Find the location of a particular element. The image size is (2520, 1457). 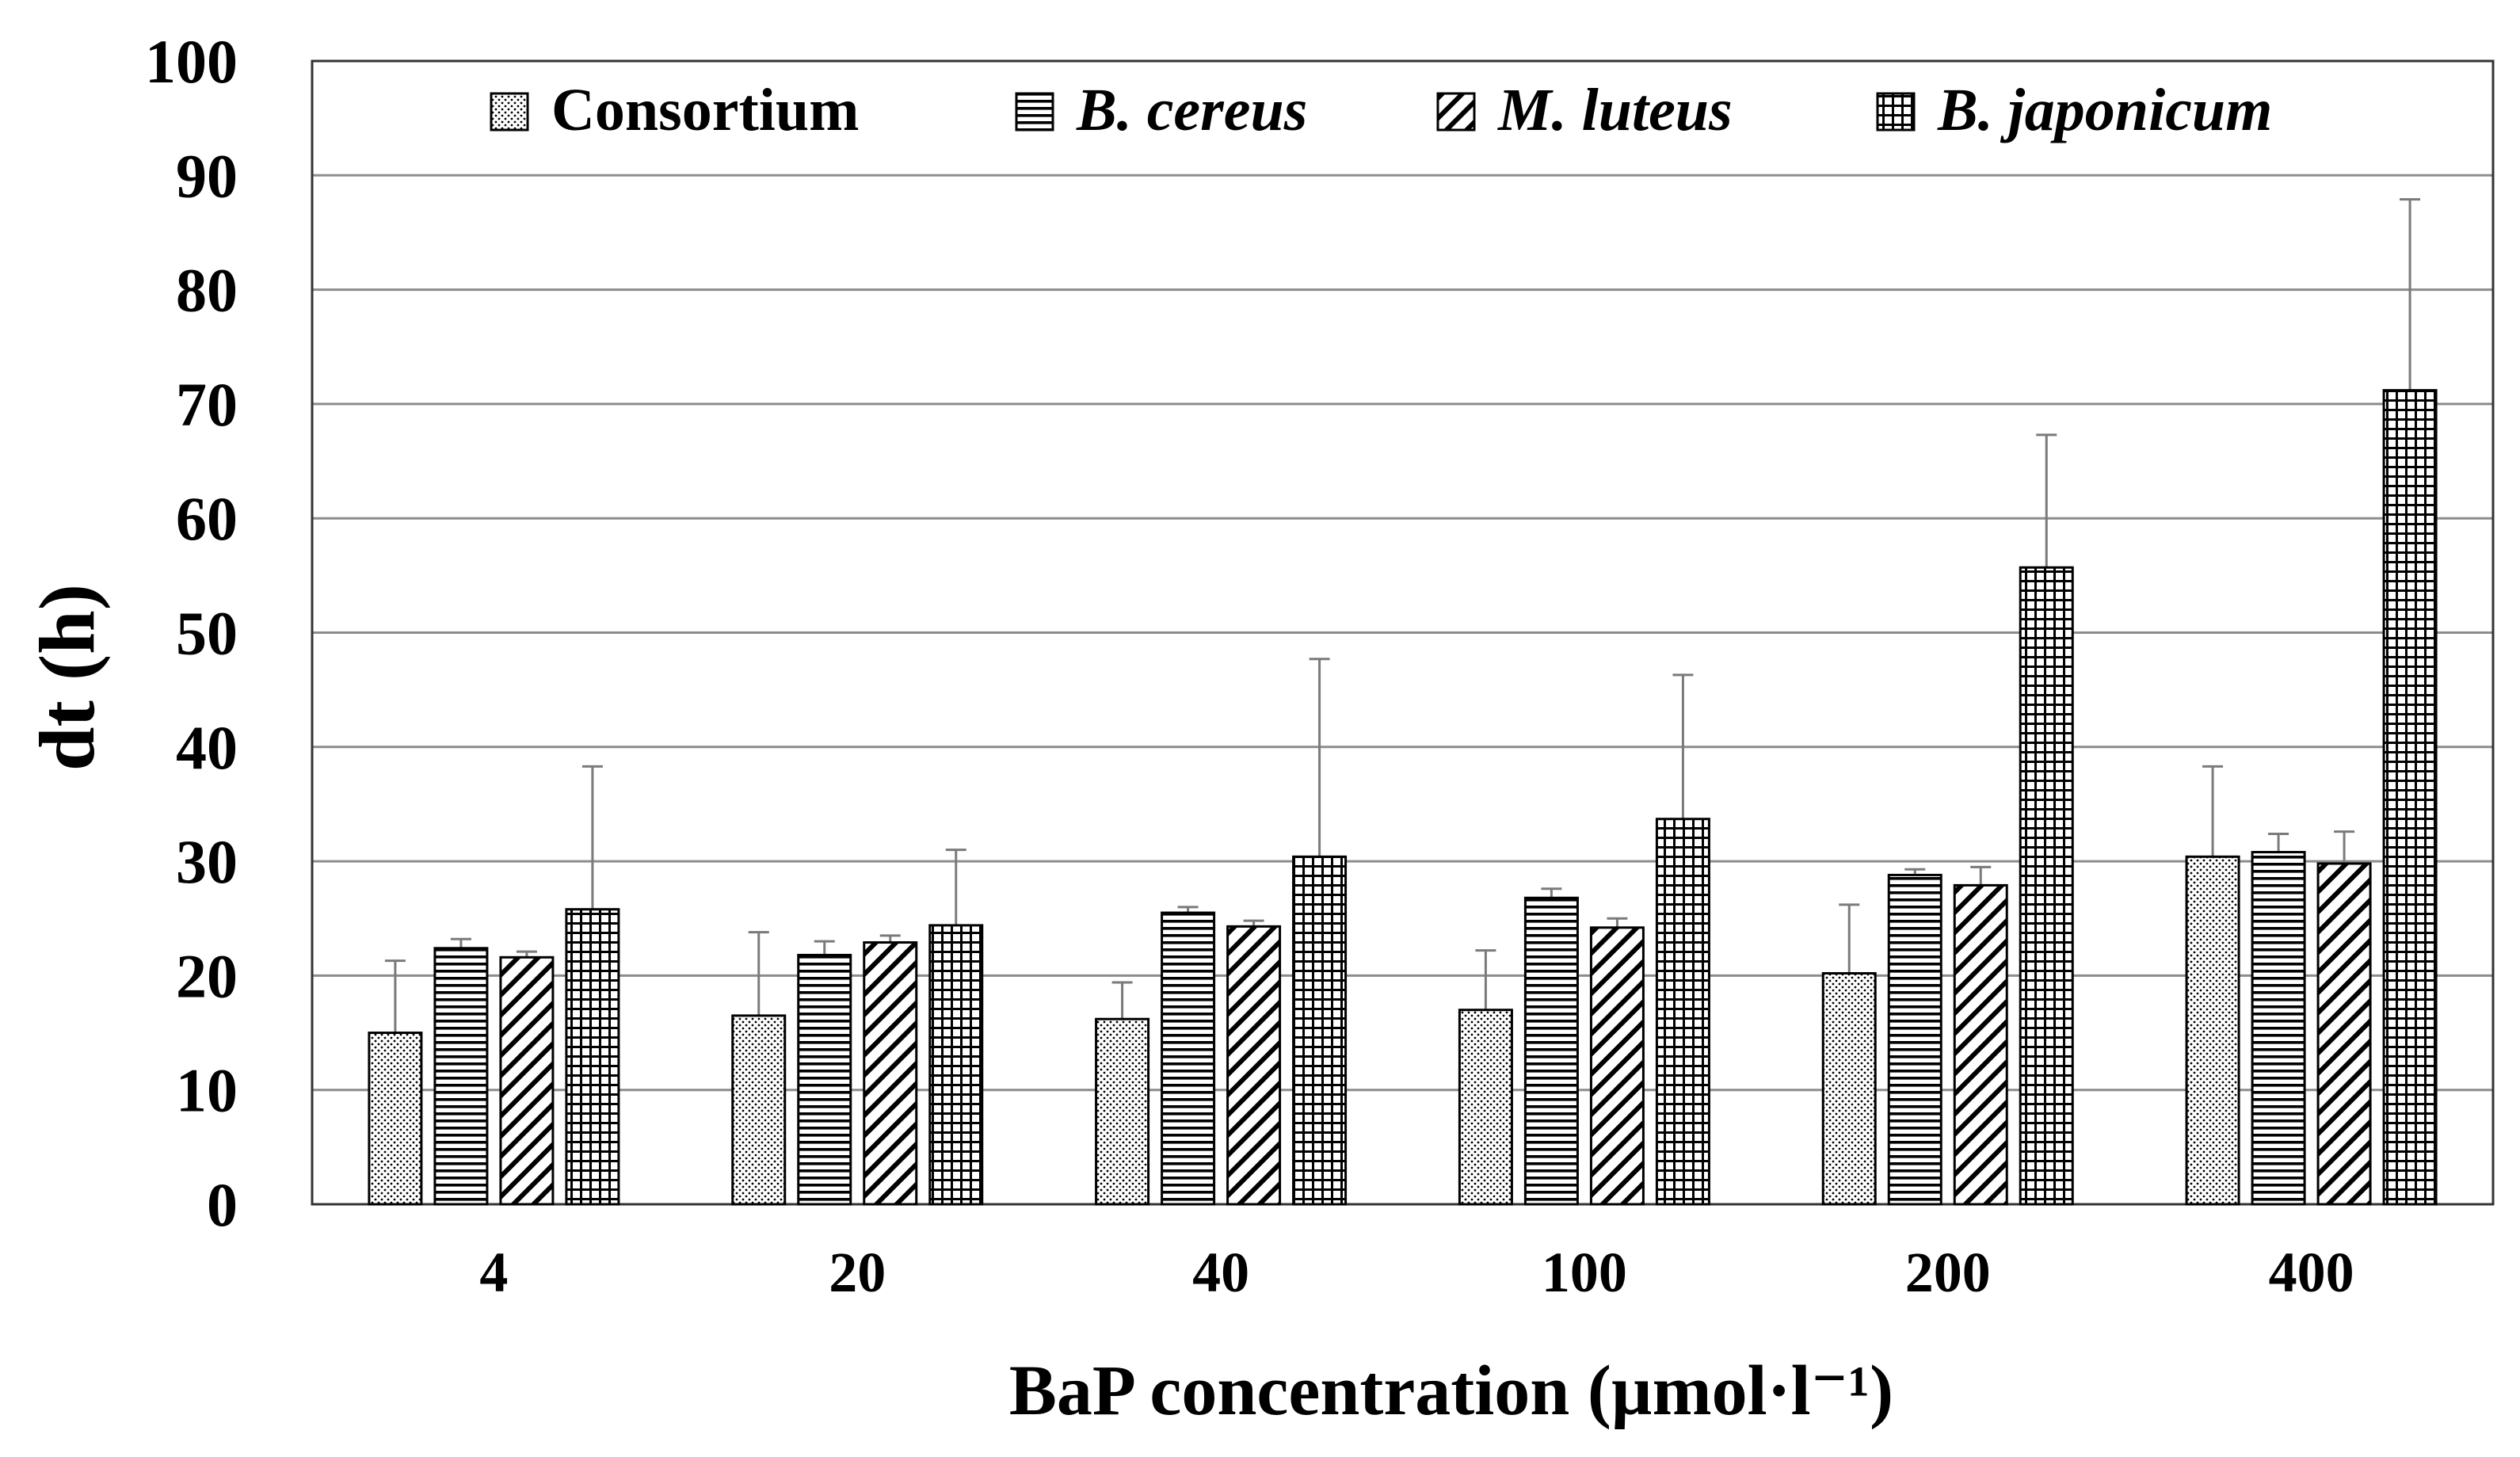

y-axis-title: dt (h) is located at coordinates (67, 677).